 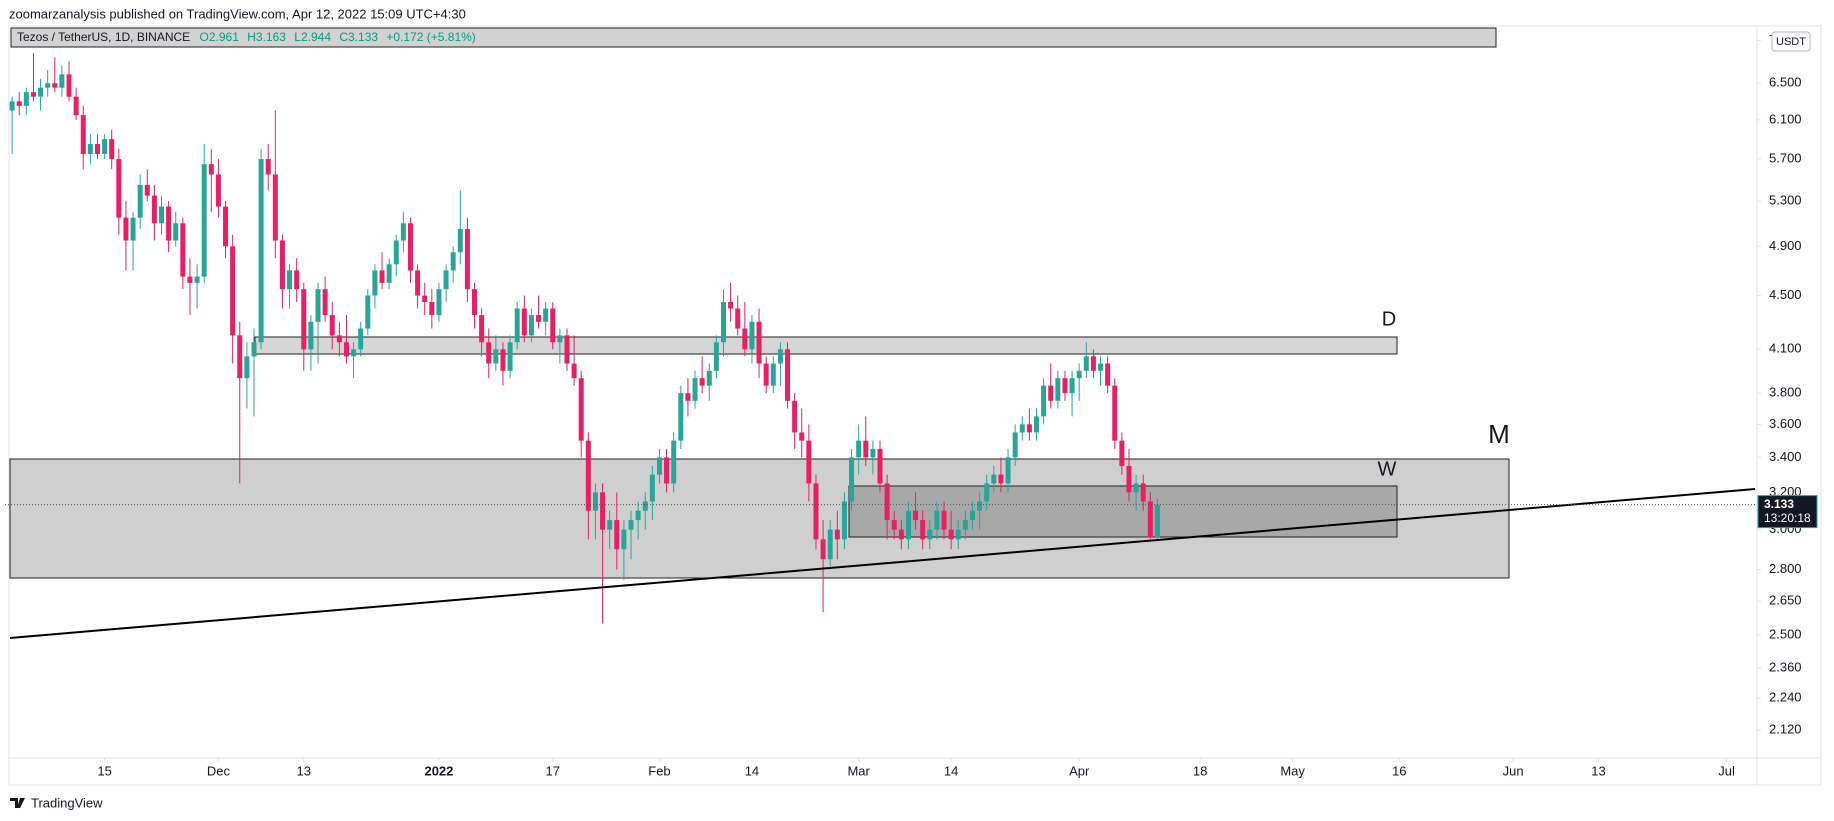 What do you see at coordinates (1785, 423) in the screenshot?
I see `y-tick-label: 3.600` at bounding box center [1785, 423].